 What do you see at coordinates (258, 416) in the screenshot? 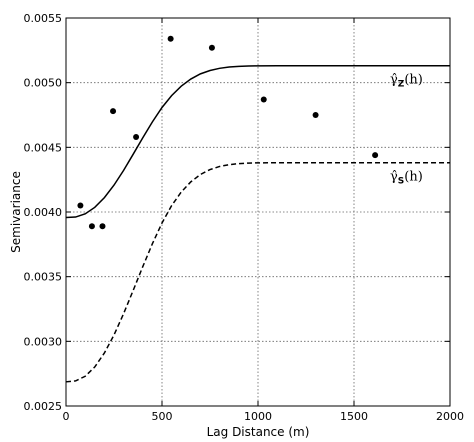
I see `x-tick-label: 1000` at bounding box center [258, 416].